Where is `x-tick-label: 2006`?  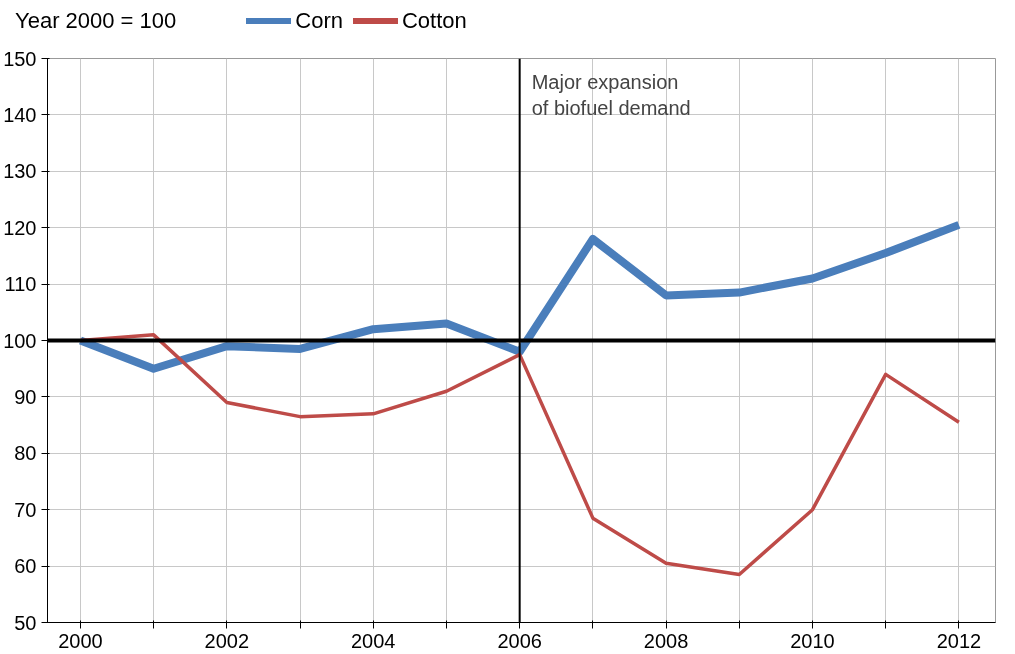
x-tick-label: 2006 is located at coordinates (519, 640).